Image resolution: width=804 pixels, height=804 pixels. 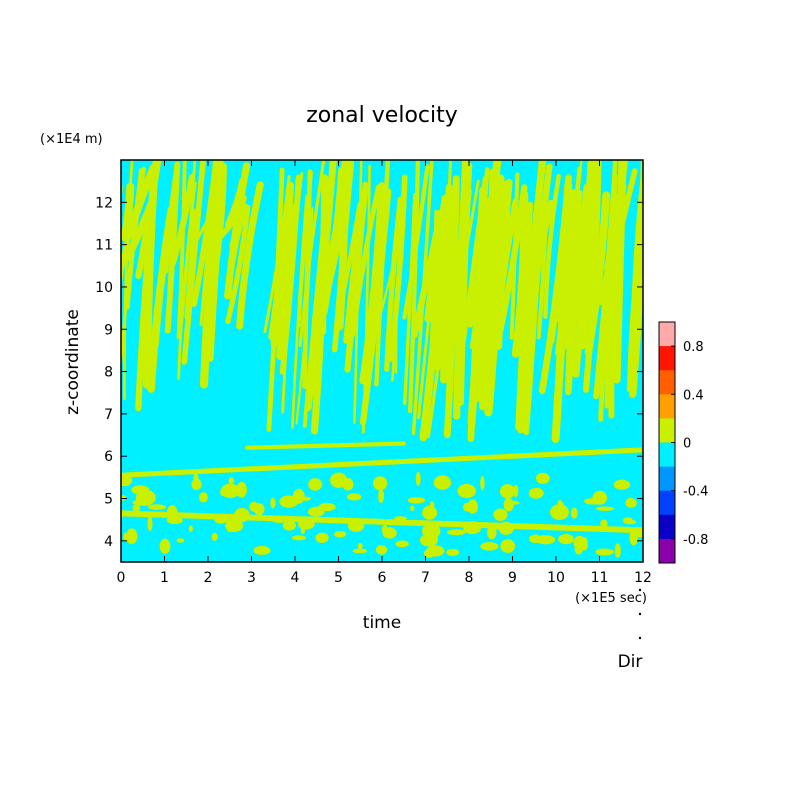 I want to click on x-tick-label: 0, so click(x=121, y=578).